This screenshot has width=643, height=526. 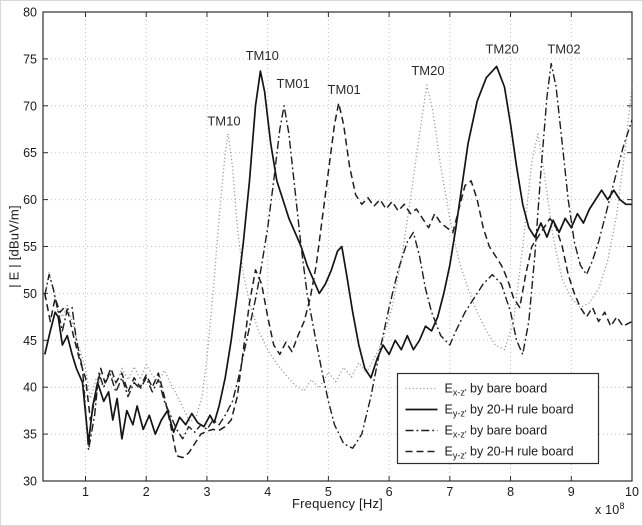 What do you see at coordinates (328, 492) in the screenshot?
I see `x-tick-label: 5` at bounding box center [328, 492].